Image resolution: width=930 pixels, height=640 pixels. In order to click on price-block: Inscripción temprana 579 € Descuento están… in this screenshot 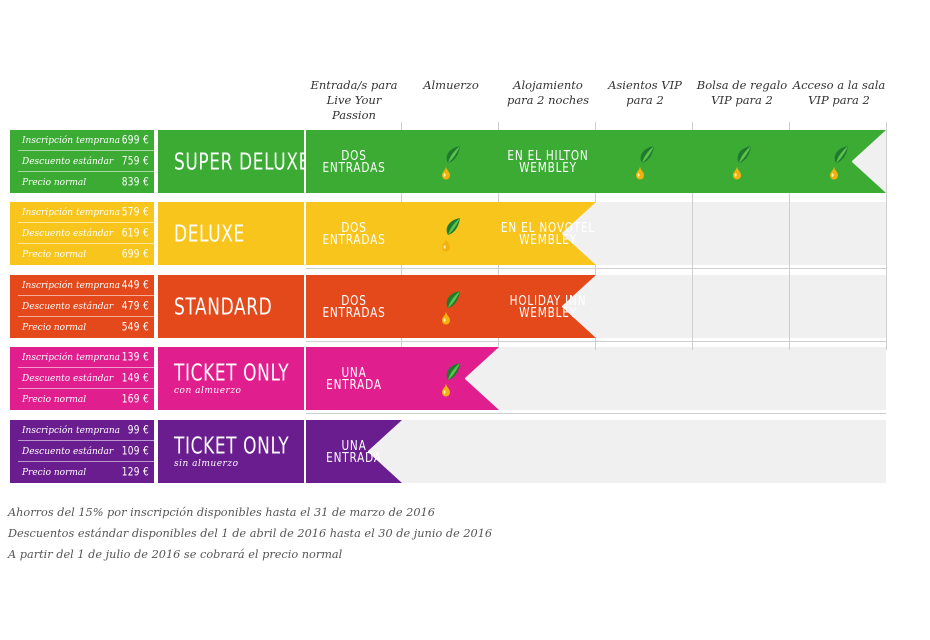, I will do `click(82, 233)`.